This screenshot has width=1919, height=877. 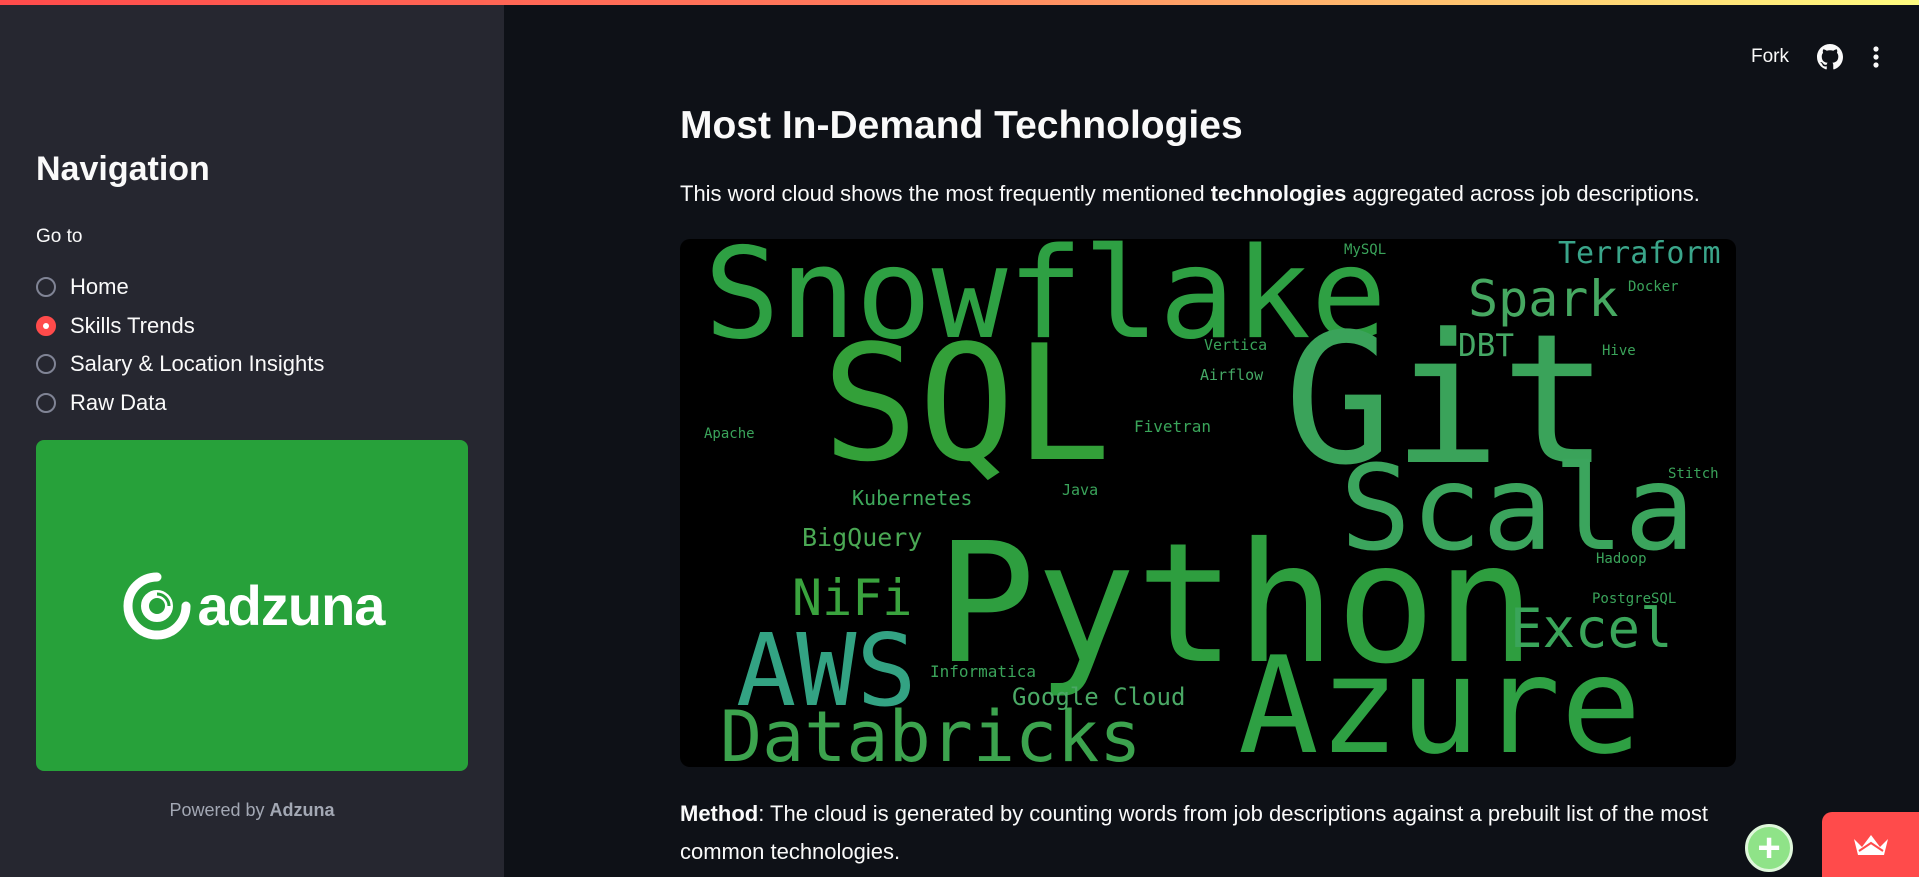 I want to click on adzuna-swirl-icon, so click(x=157, y=605).